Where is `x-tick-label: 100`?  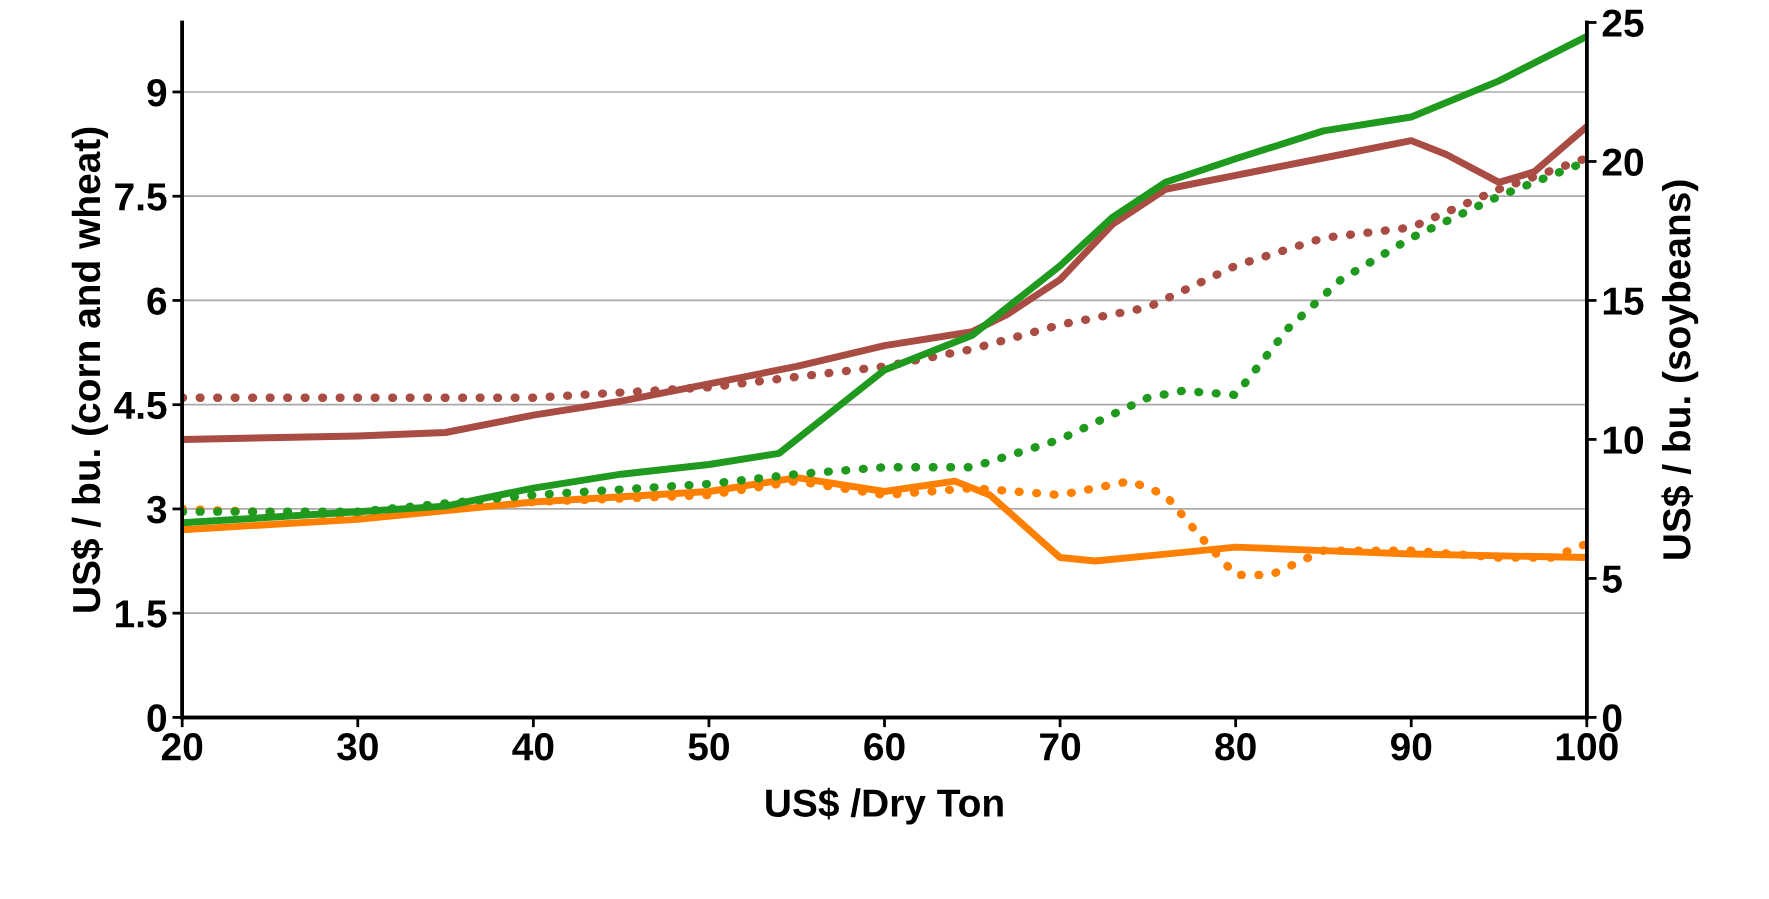
x-tick-label: 100 is located at coordinates (1587, 747).